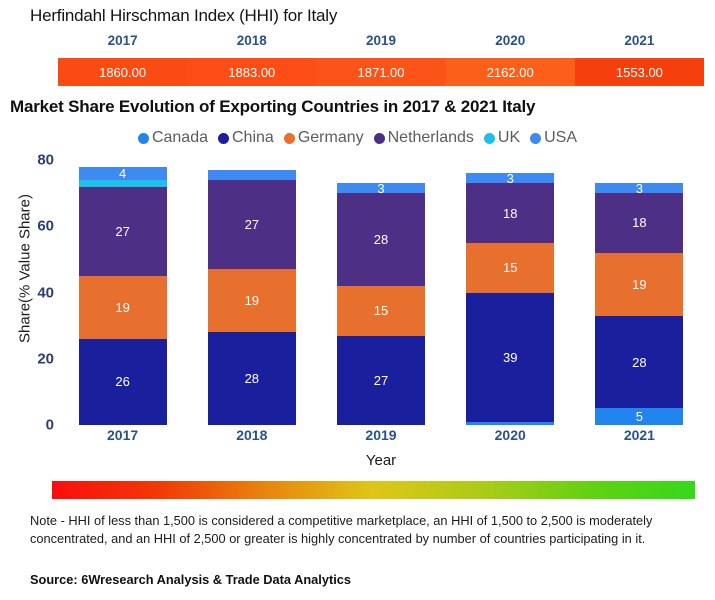  What do you see at coordinates (509, 137) in the screenshot?
I see `legend-label: UK` at bounding box center [509, 137].